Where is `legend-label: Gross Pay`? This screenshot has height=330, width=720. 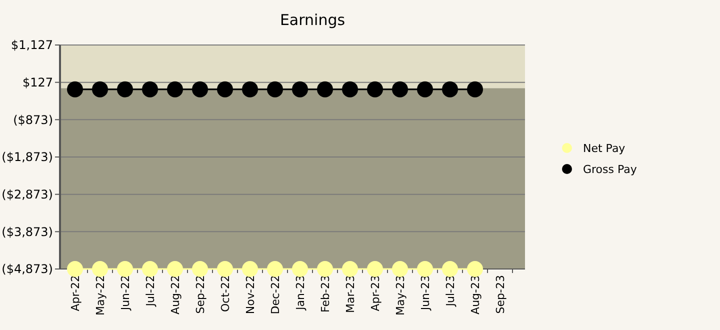
legend-label: Gross Pay is located at coordinates (610, 169).